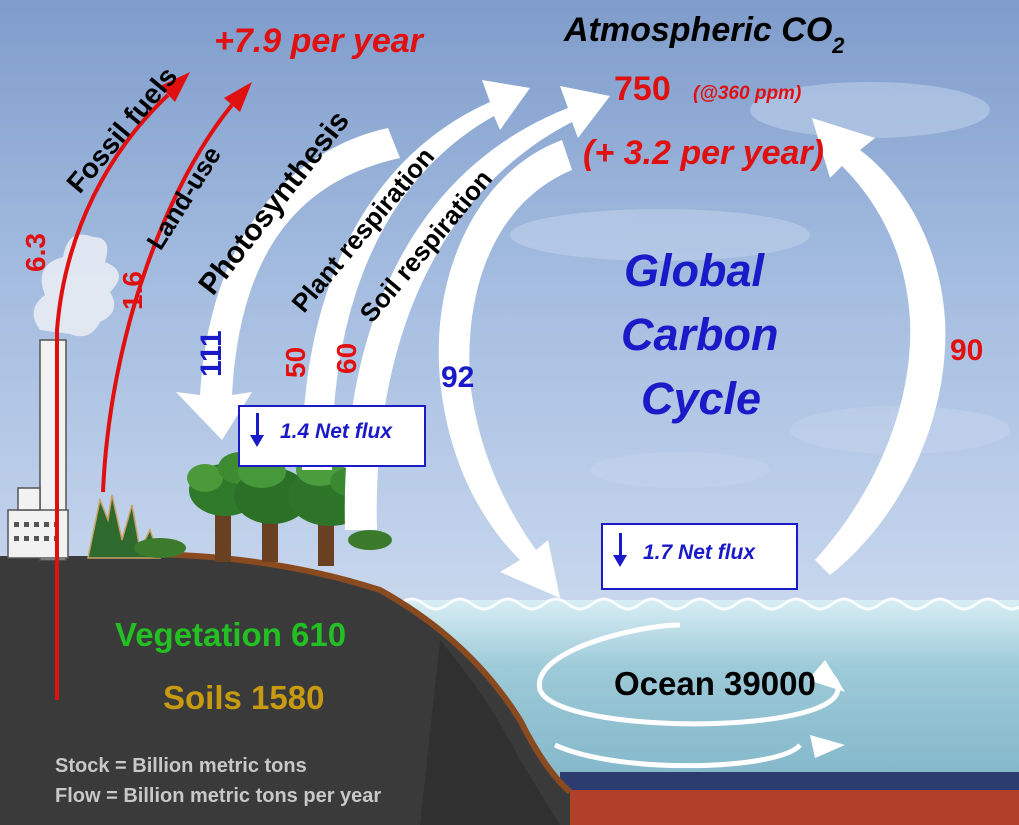 This screenshot has height=825, width=1019. What do you see at coordinates (35, 252) in the screenshot?
I see `fossil-fuels-value: 6.3` at bounding box center [35, 252].